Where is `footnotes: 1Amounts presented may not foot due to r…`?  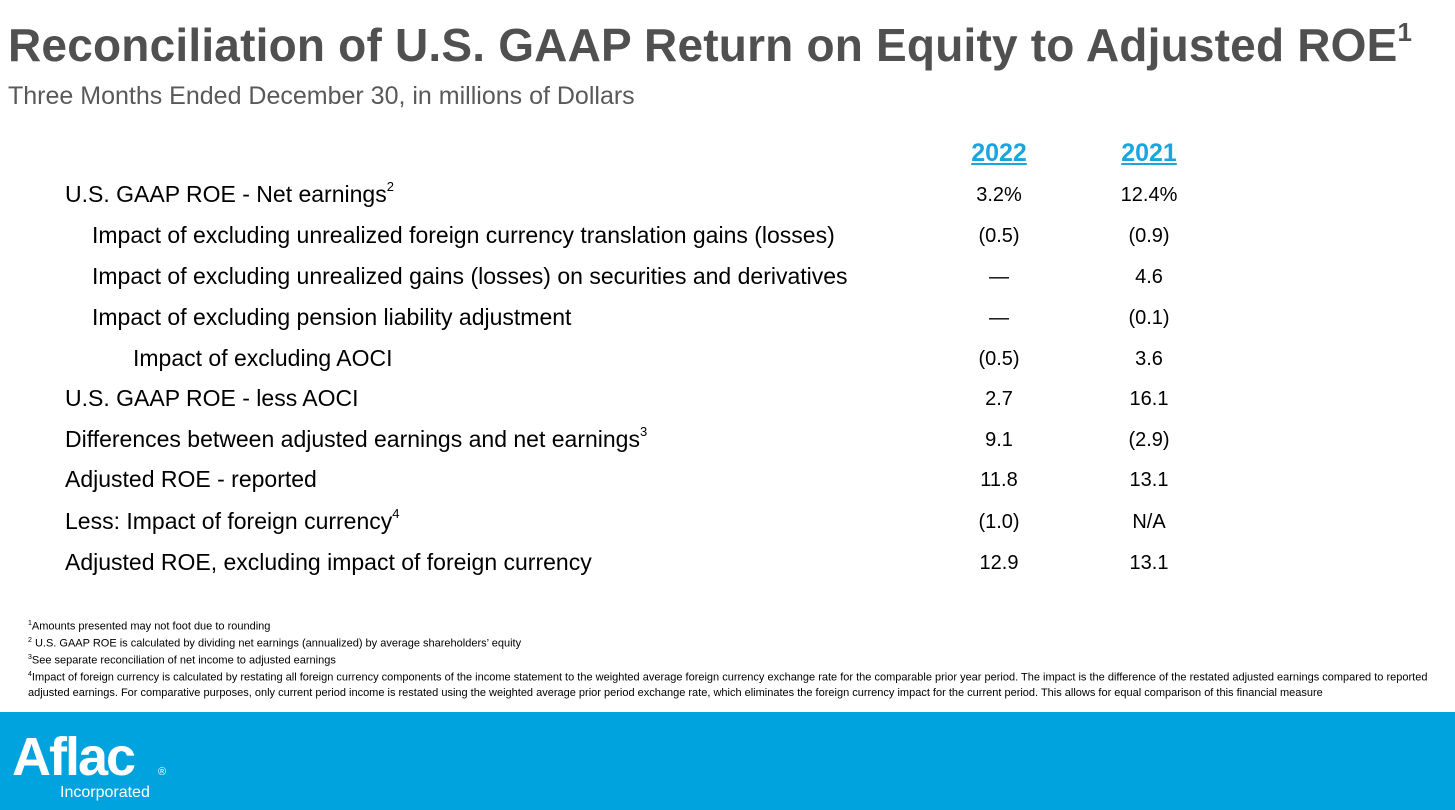 footnotes: 1Amounts presented may not foot due to r… is located at coordinates (728, 658).